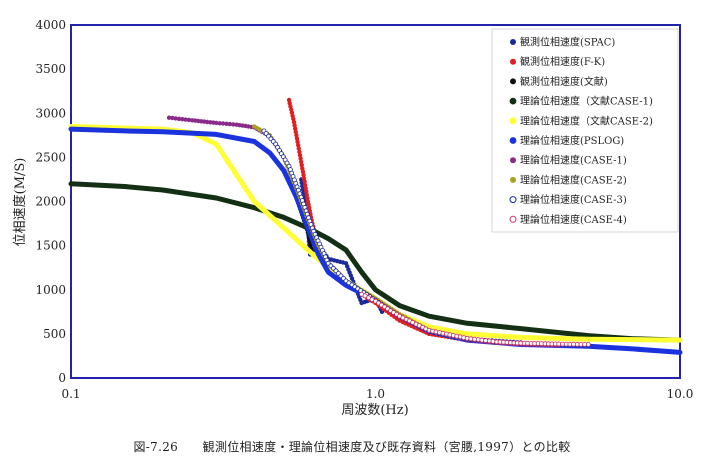 This screenshot has height=468, width=704. Describe the element at coordinates (50, 69) in the screenshot. I see `y-tick-label: 3500` at that location.